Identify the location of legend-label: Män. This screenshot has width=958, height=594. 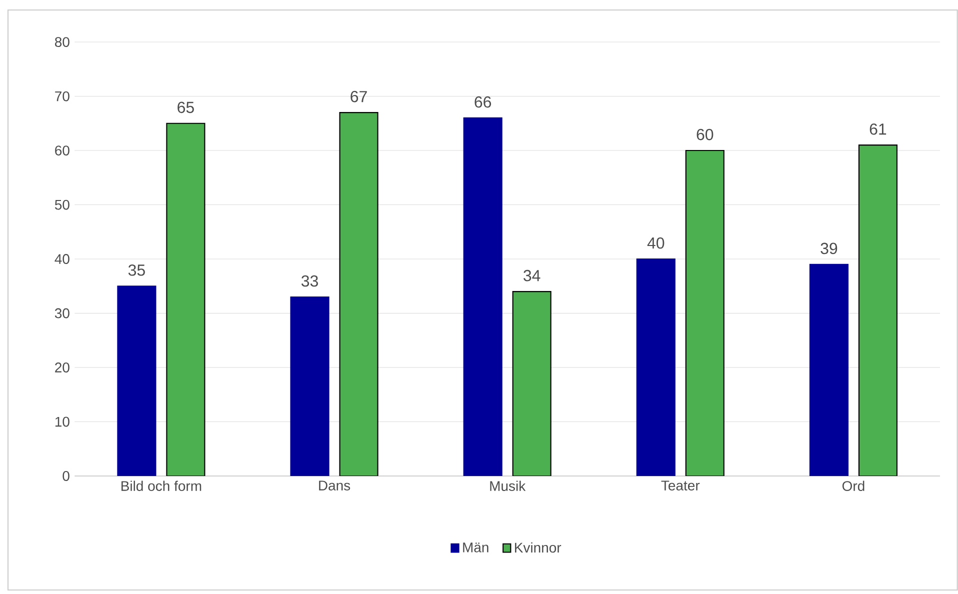
(475, 547).